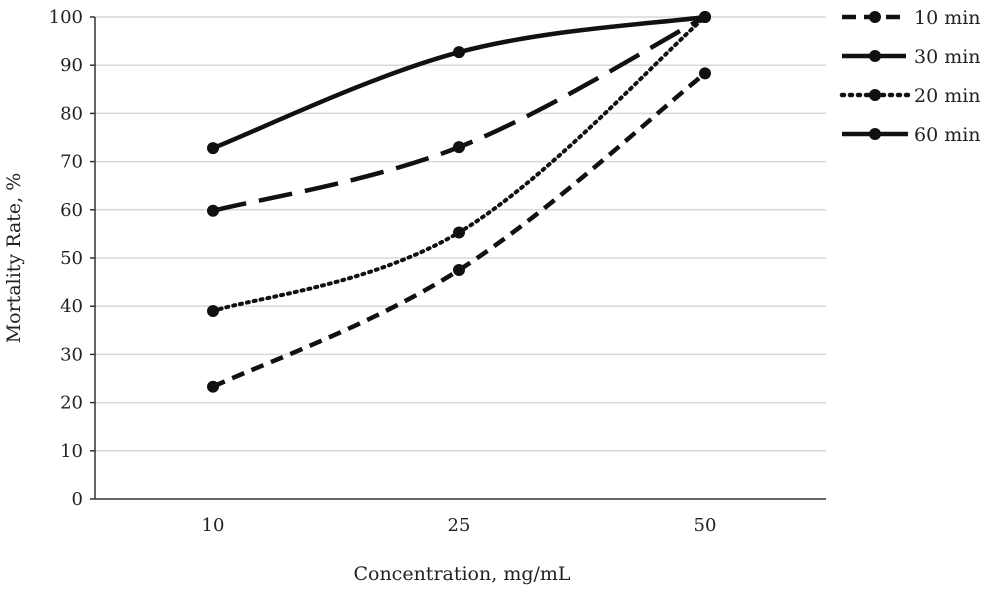  What do you see at coordinates (875, 95) in the screenshot?
I see `legend-marker-20-min` at bounding box center [875, 95].